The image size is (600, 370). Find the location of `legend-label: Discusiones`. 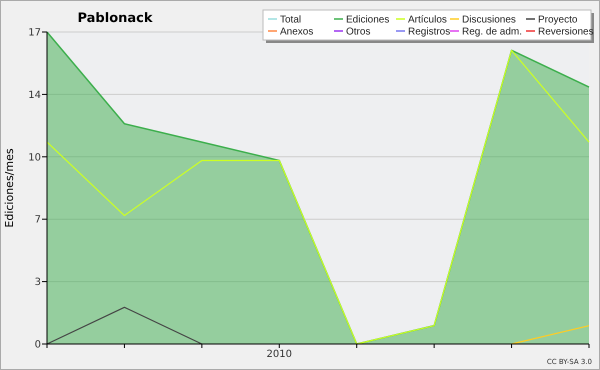

legend-label: Discusiones is located at coordinates (489, 20).